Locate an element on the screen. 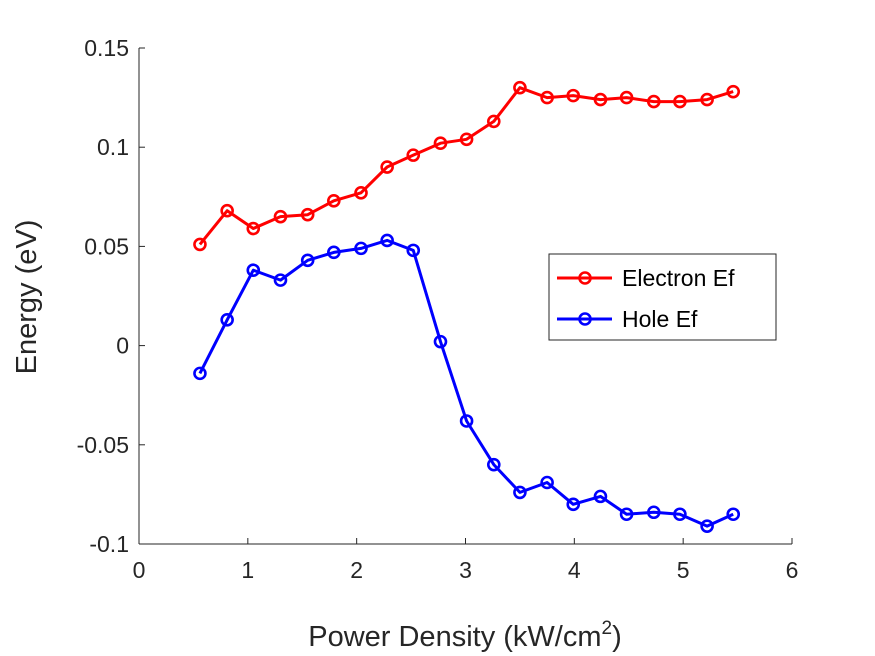  y-tick-label: -0.1 is located at coordinates (109, 544).